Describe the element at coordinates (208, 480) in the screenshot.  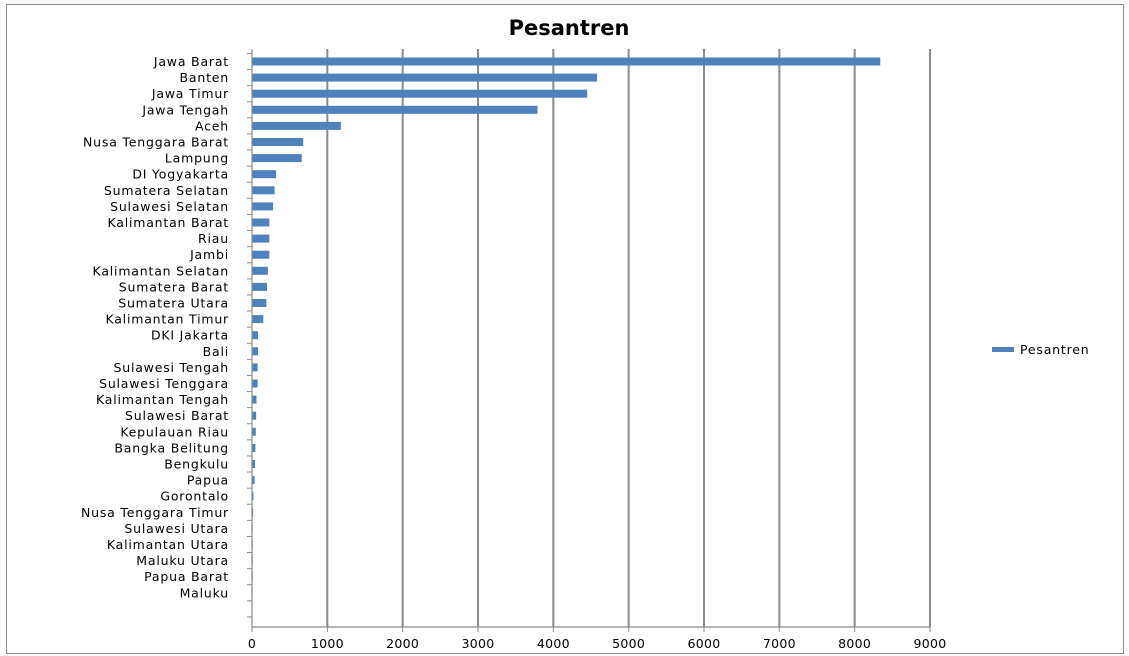
I see `category-label: Papua` at that location.